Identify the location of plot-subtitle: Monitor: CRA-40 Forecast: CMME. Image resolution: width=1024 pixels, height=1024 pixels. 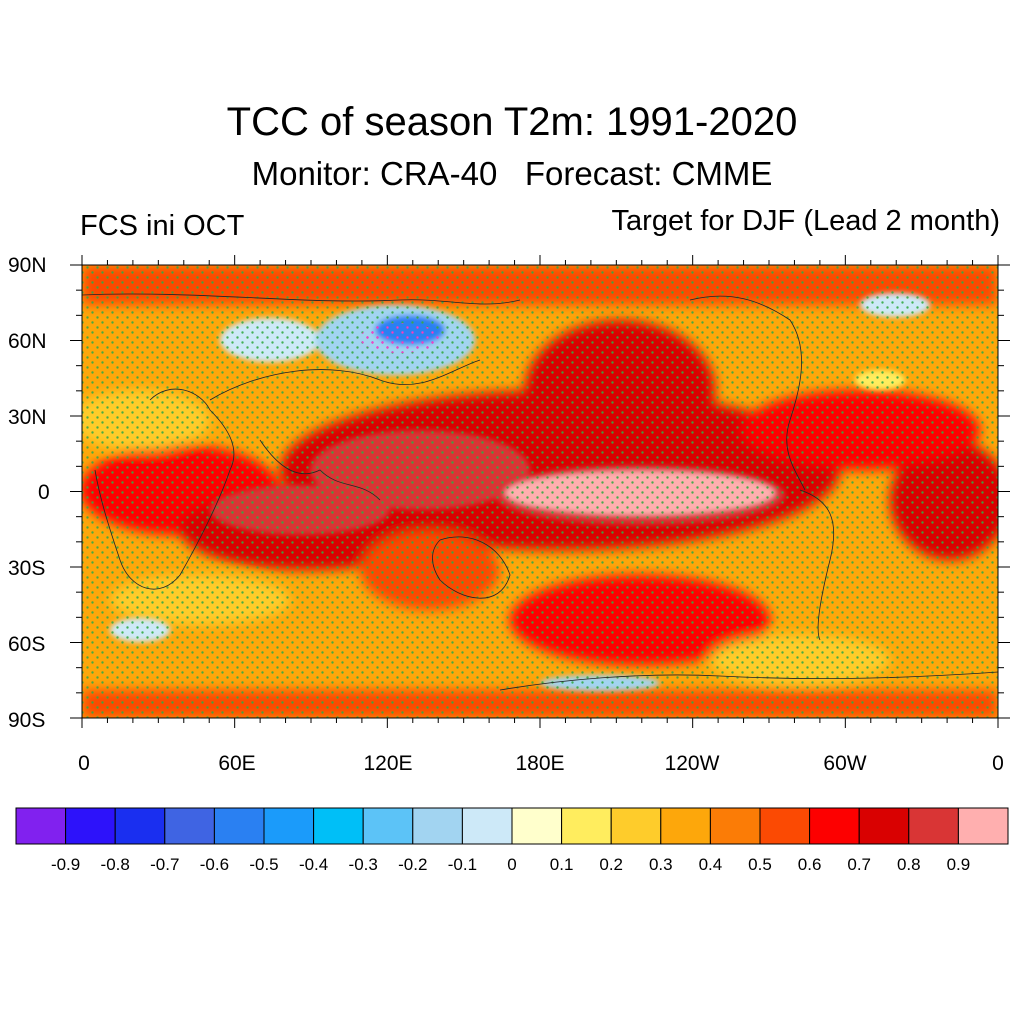
(512, 173).